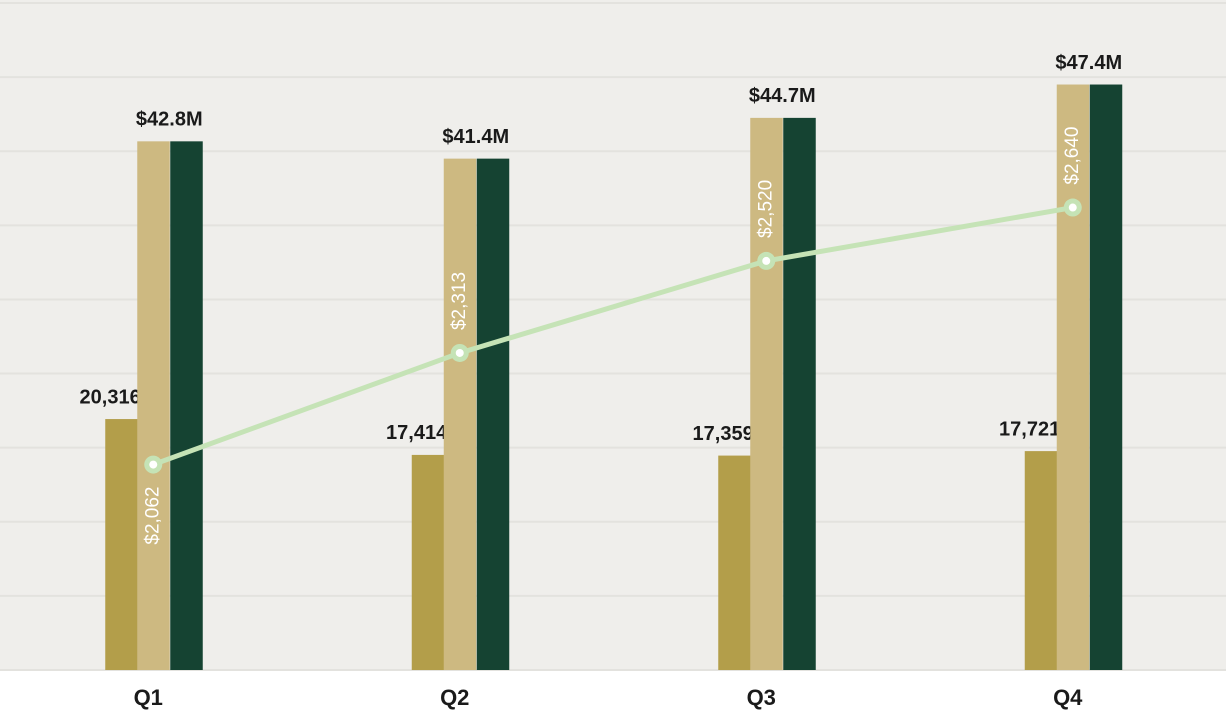 Image resolution: width=1226 pixels, height=720 pixels. I want to click on value-label: $2,520, so click(765, 209).